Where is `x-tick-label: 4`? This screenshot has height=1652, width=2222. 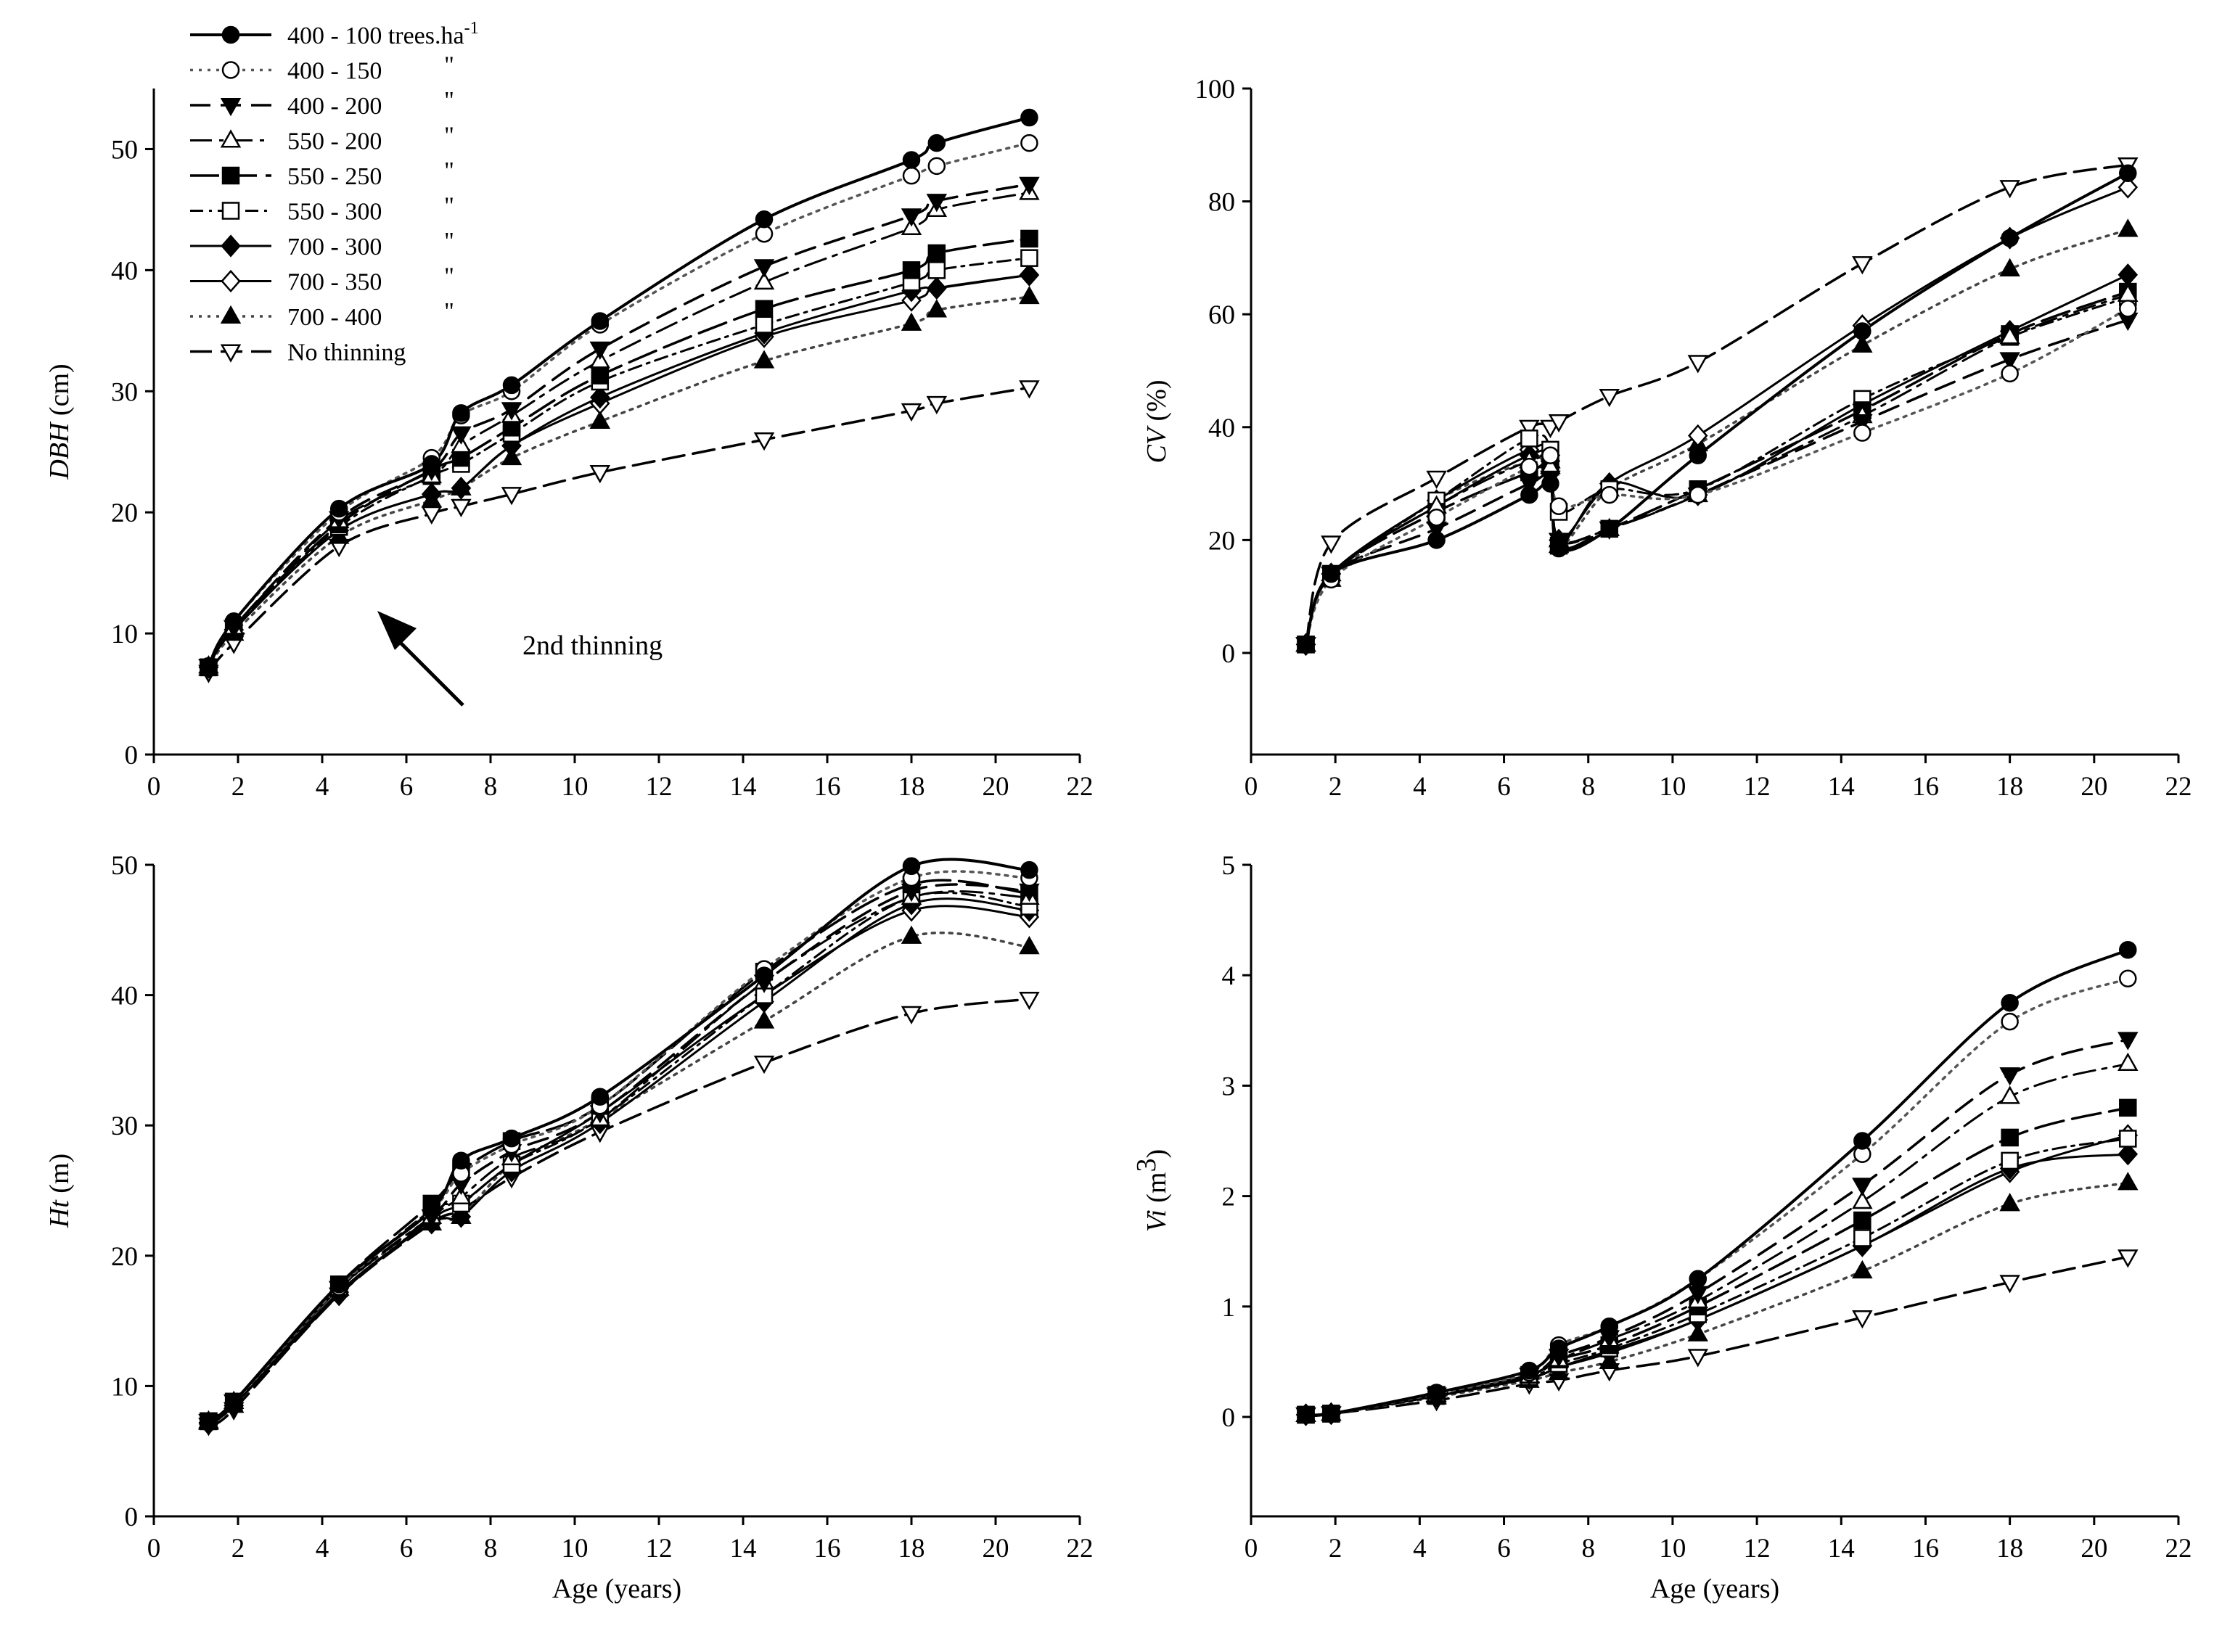
x-tick-label: 4 is located at coordinates (1420, 787).